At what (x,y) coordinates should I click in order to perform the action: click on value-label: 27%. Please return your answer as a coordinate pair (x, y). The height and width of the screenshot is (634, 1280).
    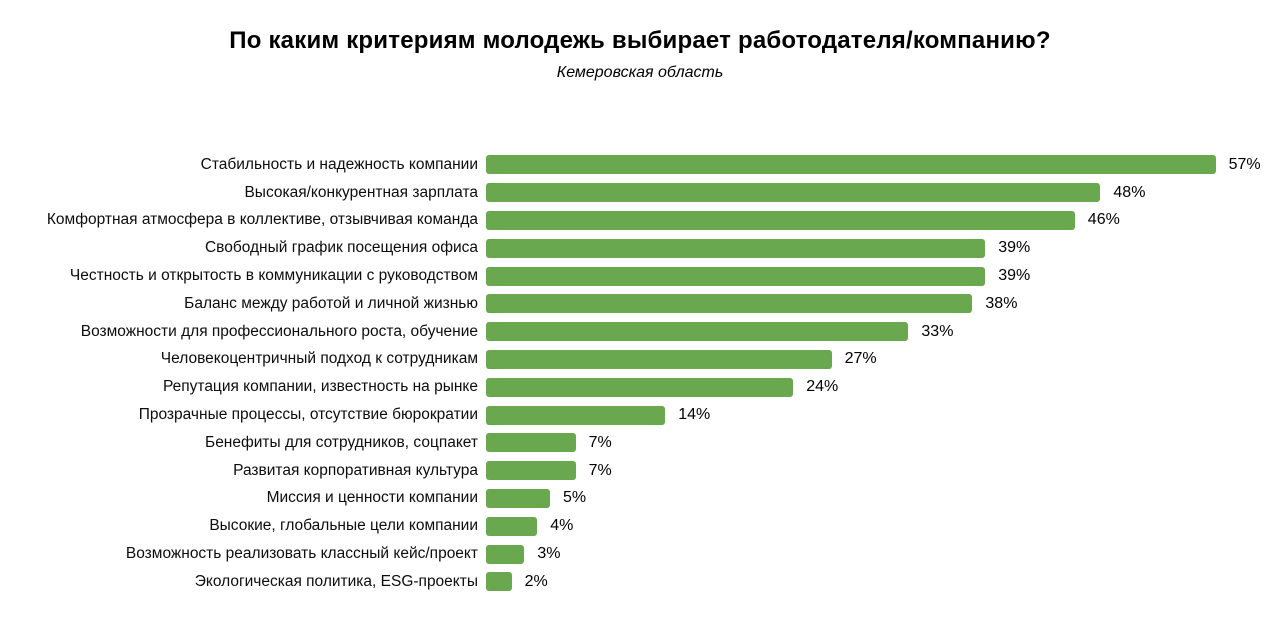
    Looking at the image, I should click on (860, 359).